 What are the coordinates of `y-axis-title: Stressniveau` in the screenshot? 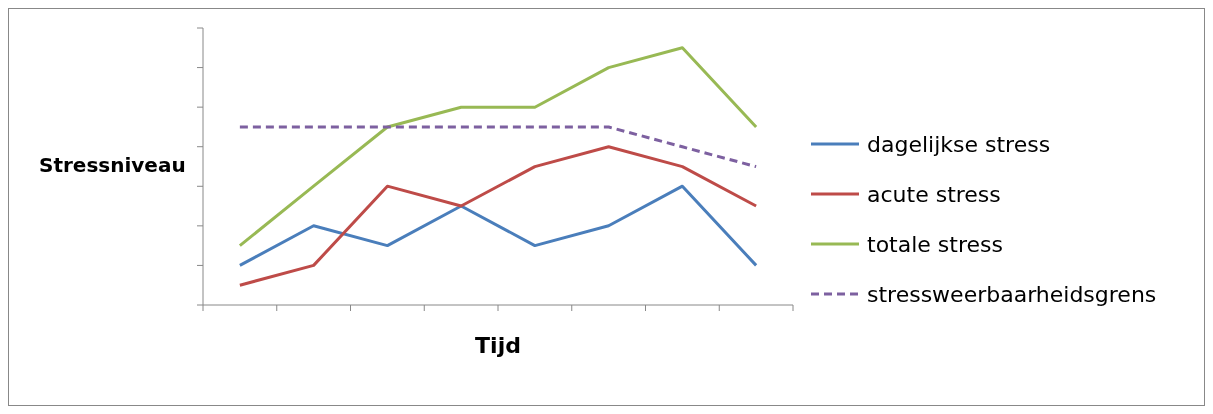 It's located at (112, 165).